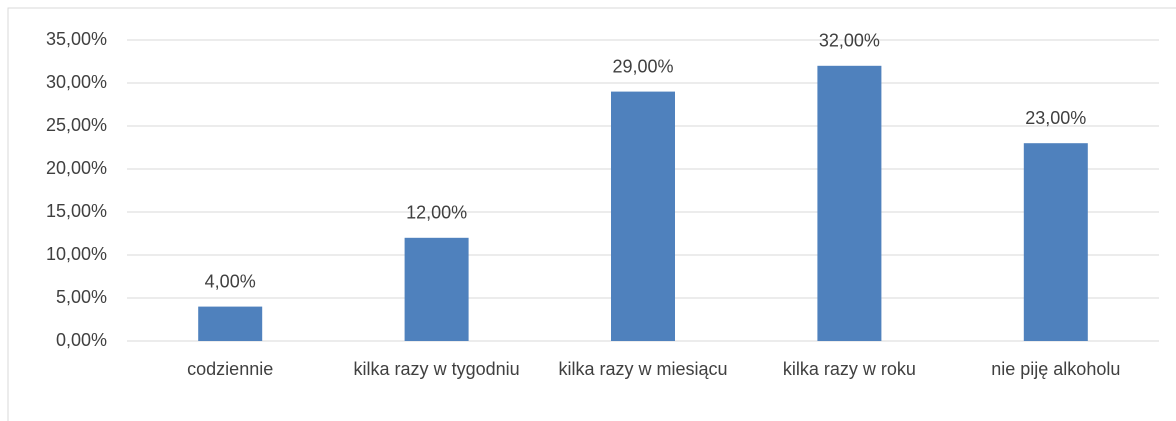  Describe the element at coordinates (76, 211) in the screenshot. I see `y-tick-label: 15,00%` at that location.